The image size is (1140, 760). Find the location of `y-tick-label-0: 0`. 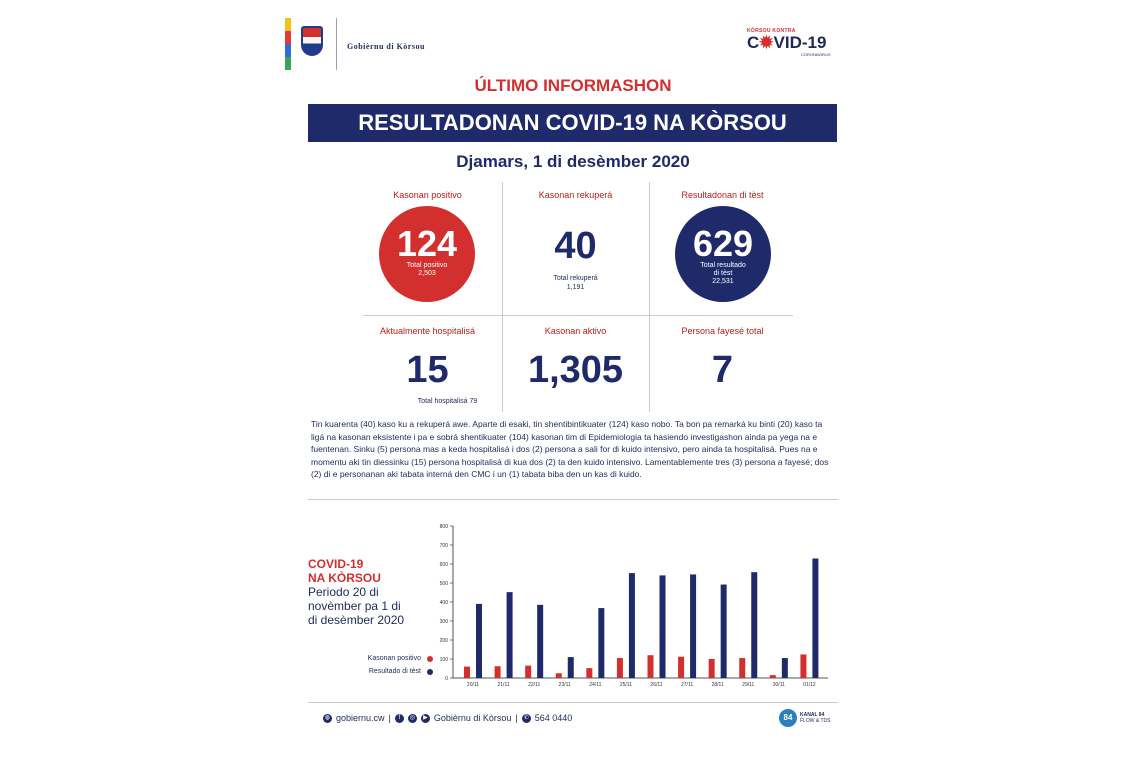

y-tick-label-0: 0 is located at coordinates (446, 679).